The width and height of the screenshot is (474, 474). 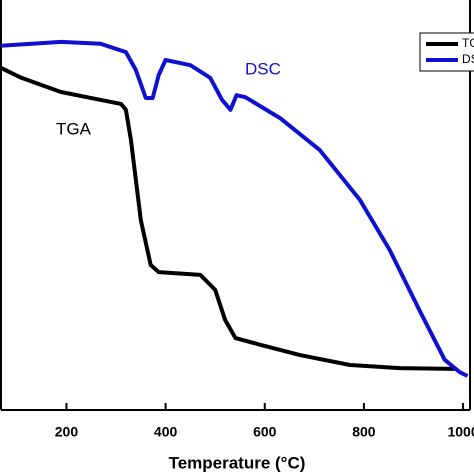 What do you see at coordinates (446, 52) in the screenshot?
I see `legend-box` at bounding box center [446, 52].